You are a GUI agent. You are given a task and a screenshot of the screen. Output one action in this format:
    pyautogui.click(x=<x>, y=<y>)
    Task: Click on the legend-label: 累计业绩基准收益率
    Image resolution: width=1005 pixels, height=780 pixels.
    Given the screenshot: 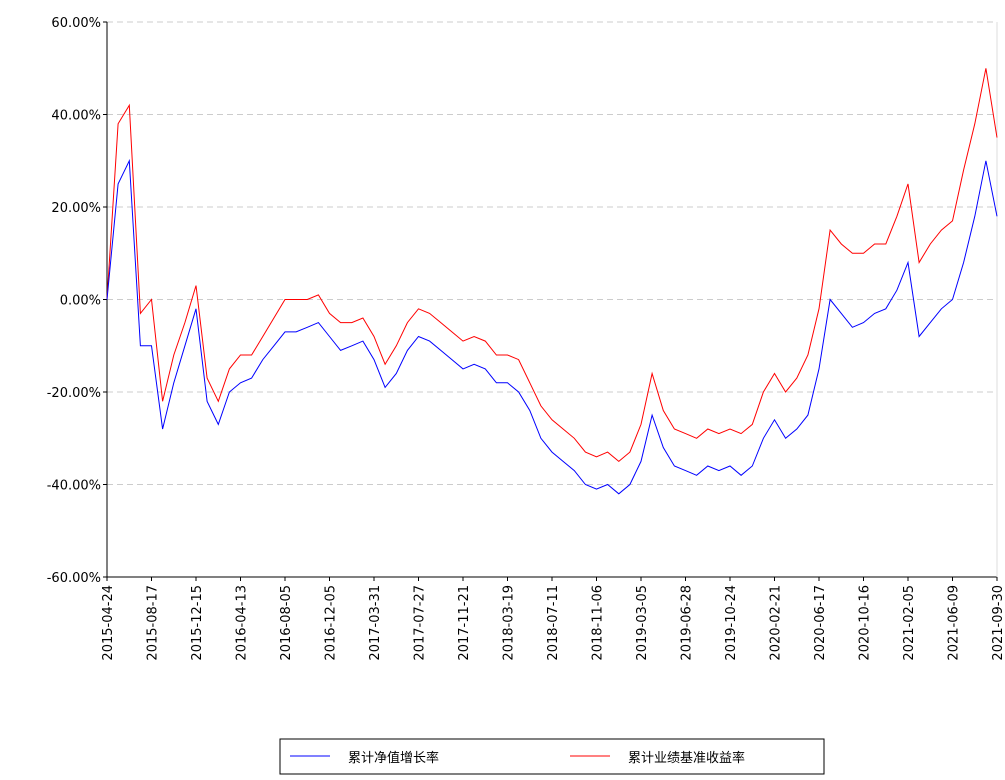 What is the action you would take?
    pyautogui.click(x=686, y=758)
    